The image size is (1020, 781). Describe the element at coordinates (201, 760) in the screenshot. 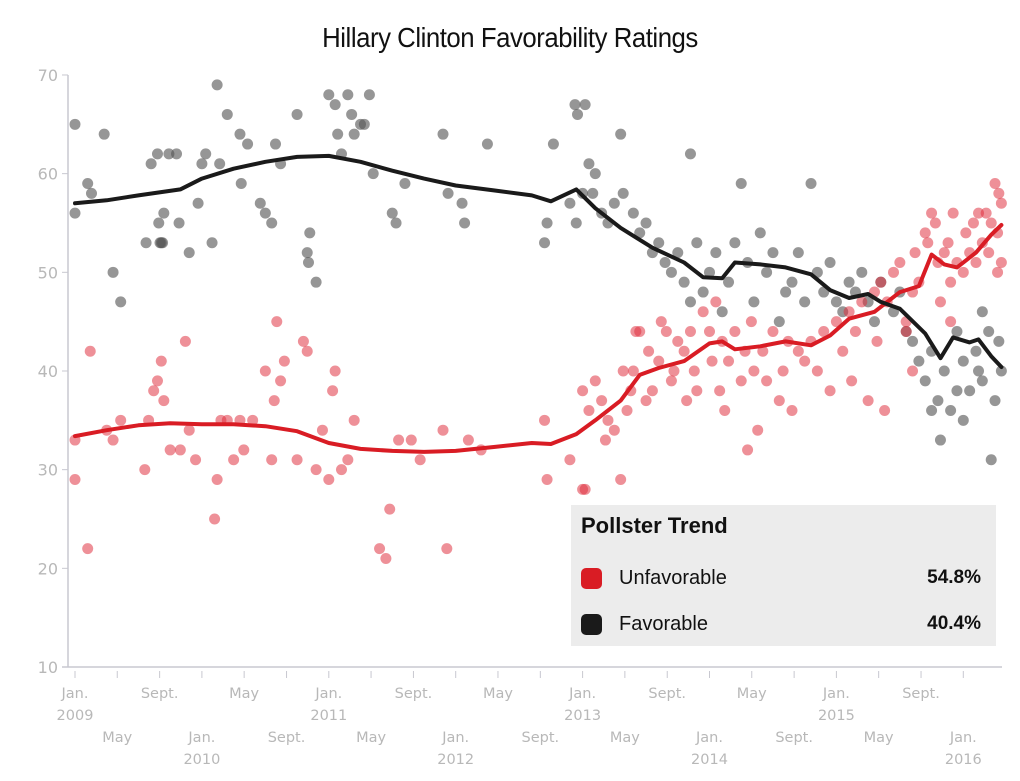

I see `x-tick-year-label: 2010` at that location.